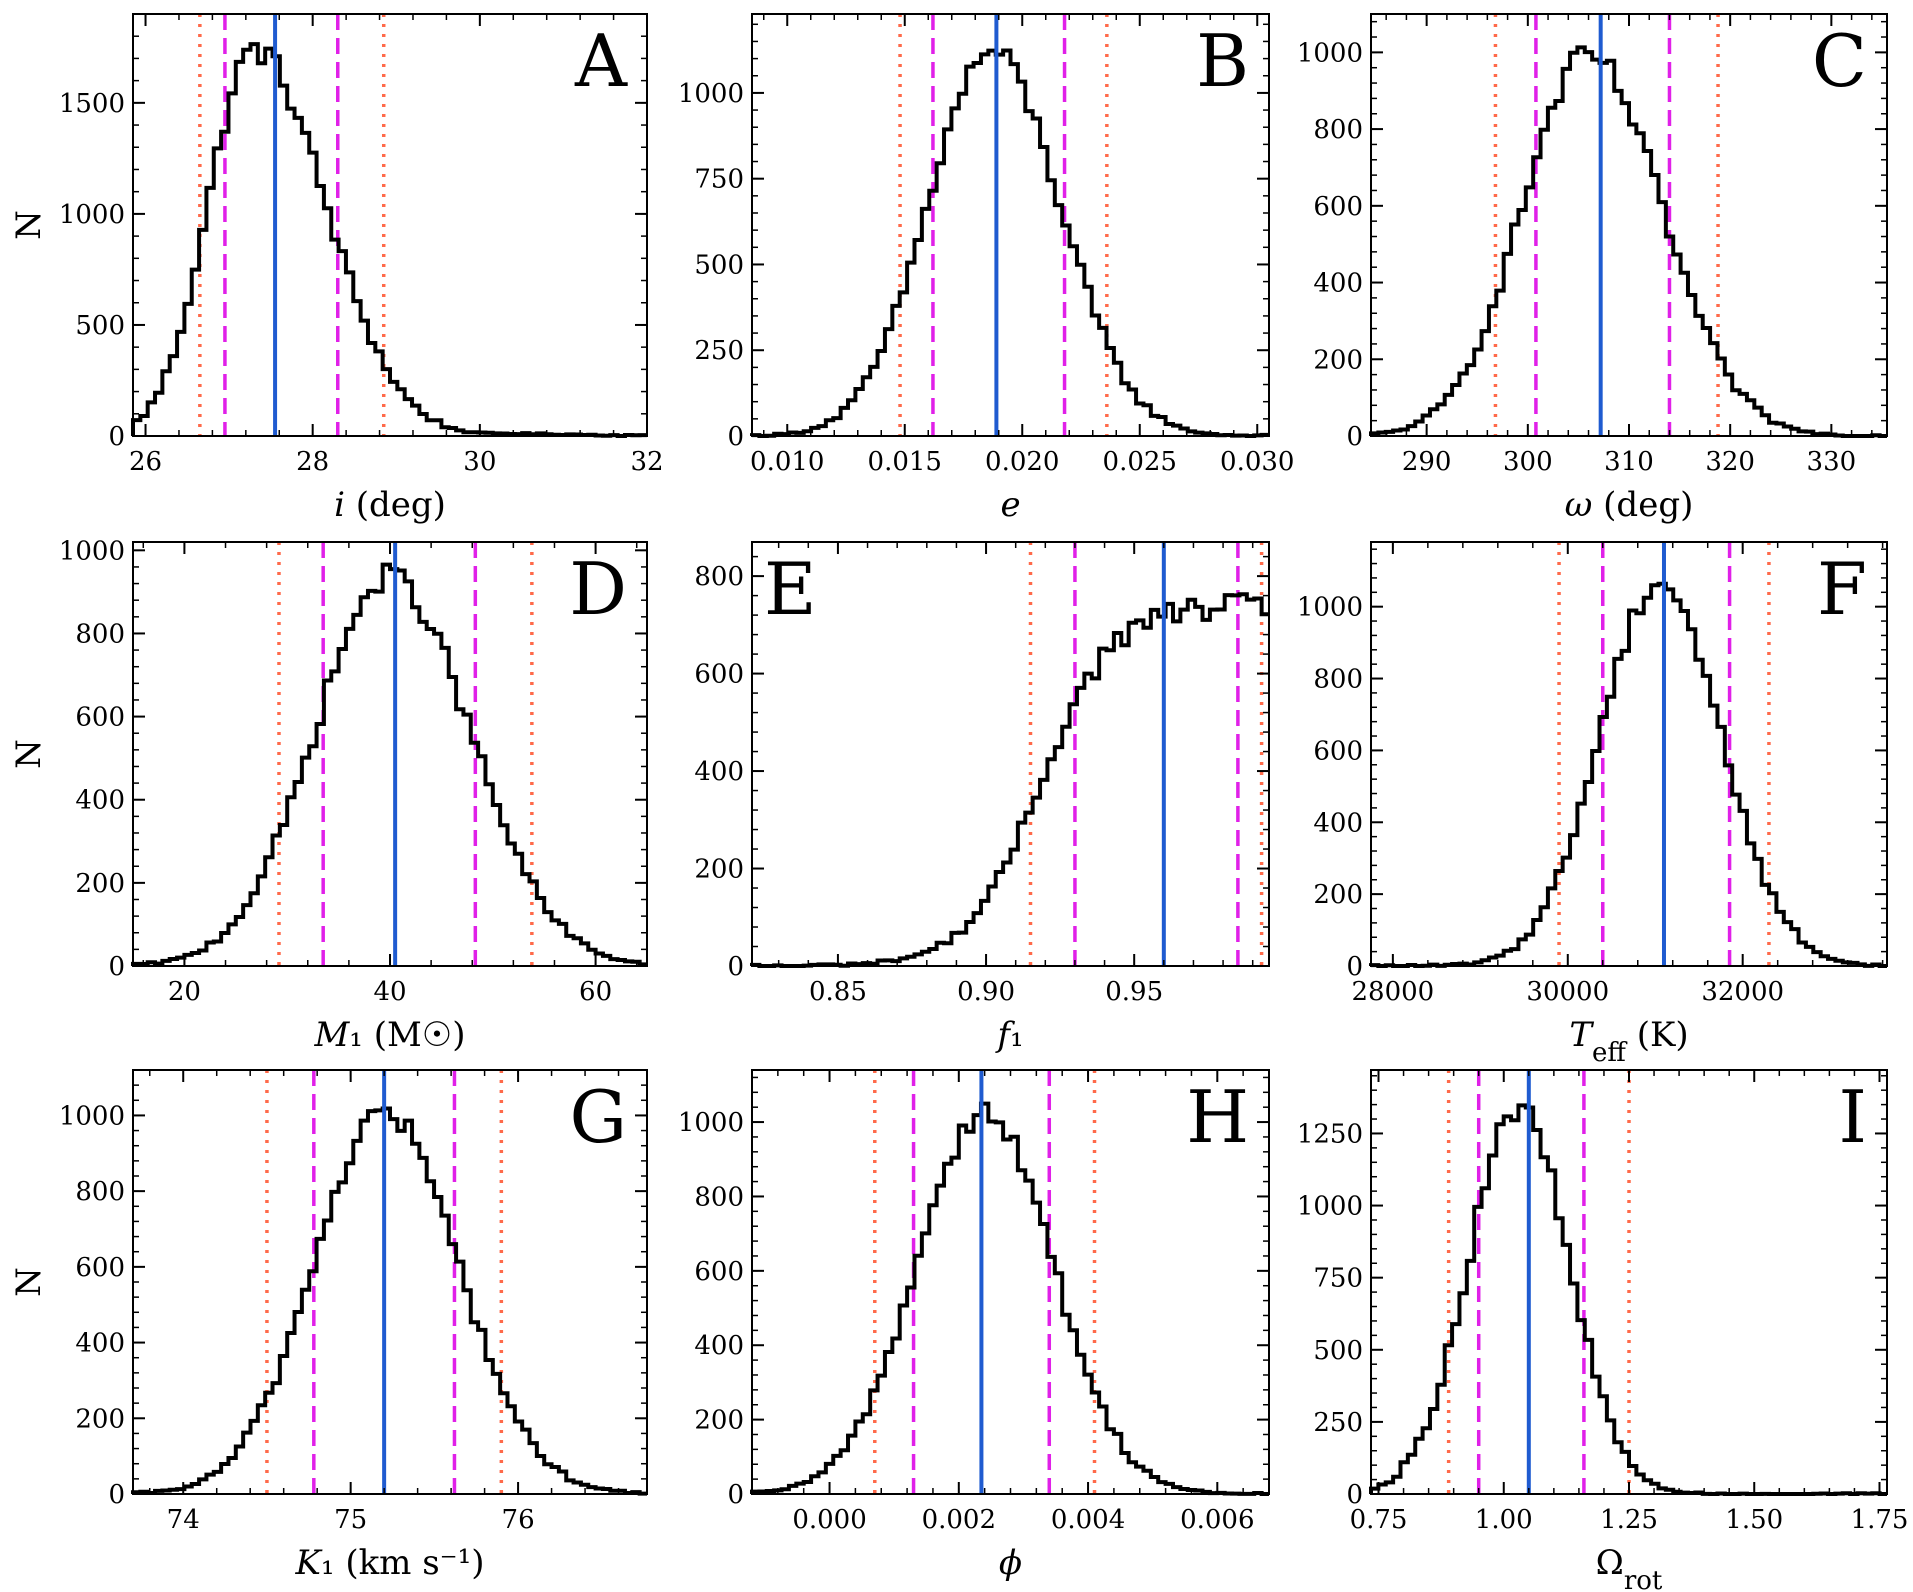 Image resolution: width=1913 pixels, height=1592 pixels. Describe the element at coordinates (1839, 61) in the screenshot. I see `panel-letter: C` at that location.